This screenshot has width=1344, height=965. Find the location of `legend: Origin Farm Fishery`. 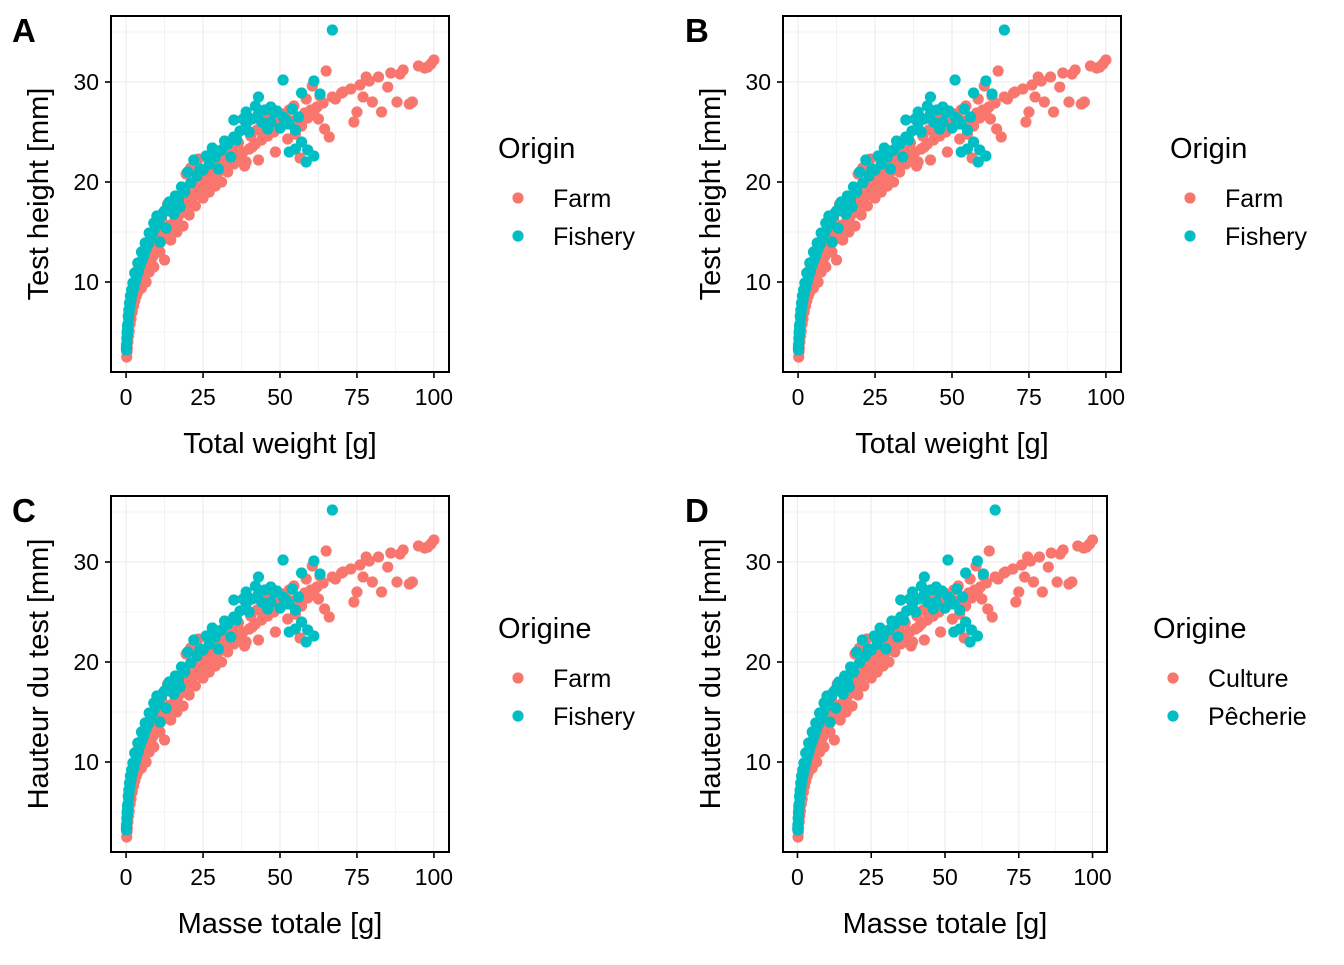

legend: Origin Farm Fishery is located at coordinates (566, 192).